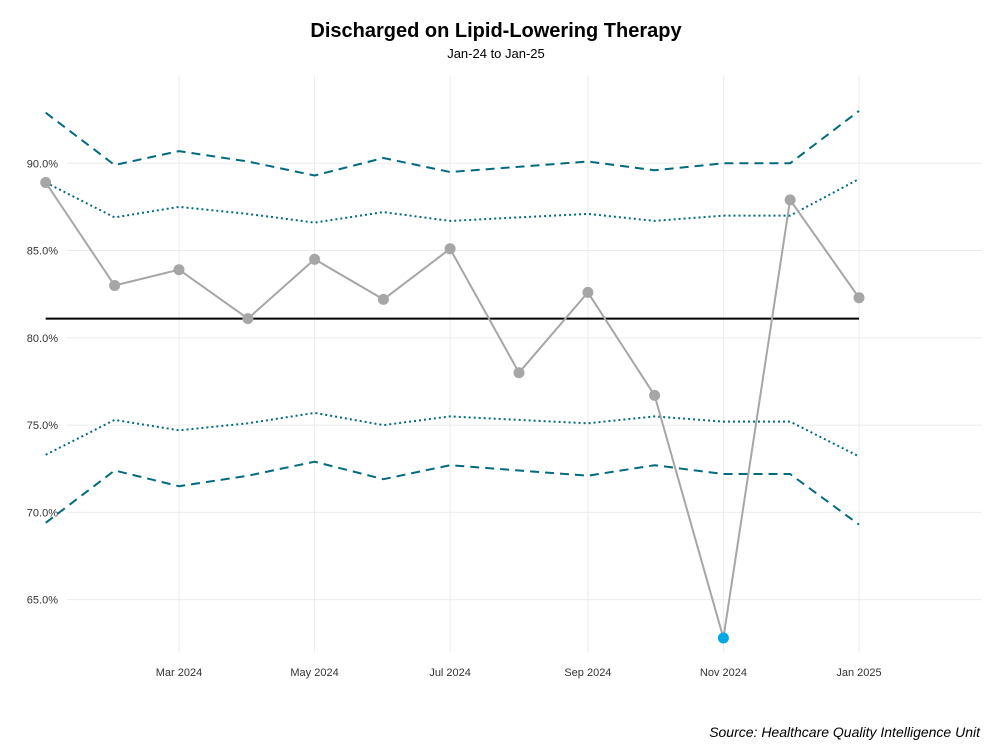  What do you see at coordinates (42, 601) in the screenshot?
I see `y-tick-label: 65.0%` at bounding box center [42, 601].